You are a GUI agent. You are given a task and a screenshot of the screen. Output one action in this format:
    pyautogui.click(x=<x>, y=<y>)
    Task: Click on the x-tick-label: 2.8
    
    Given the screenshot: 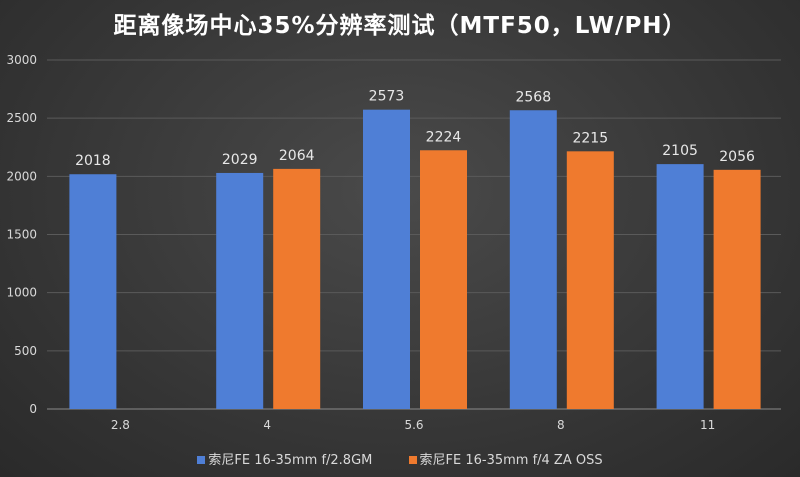 What is the action you would take?
    pyautogui.click(x=120, y=425)
    